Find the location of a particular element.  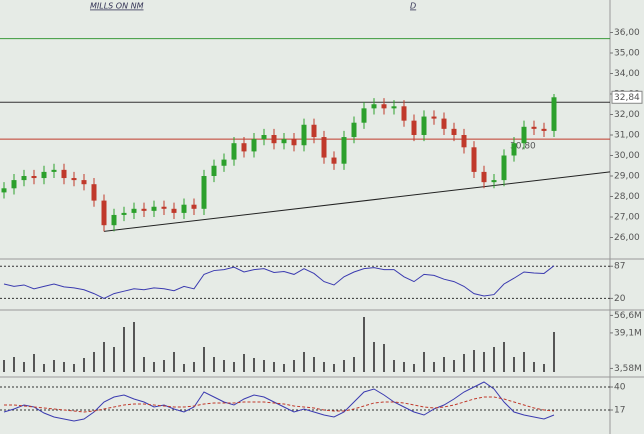

last-price-label: 32,84 is located at coordinates (627, 98).